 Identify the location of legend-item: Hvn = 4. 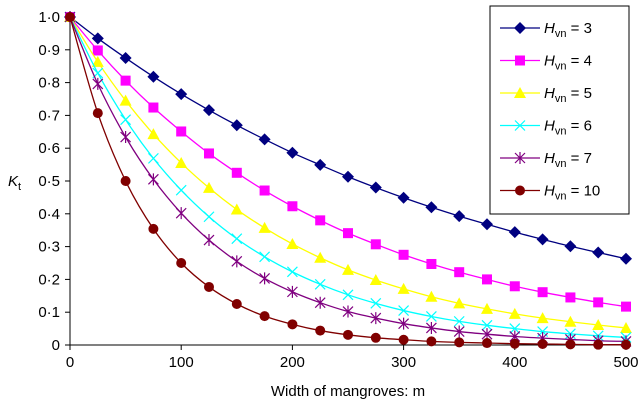
(546, 63).